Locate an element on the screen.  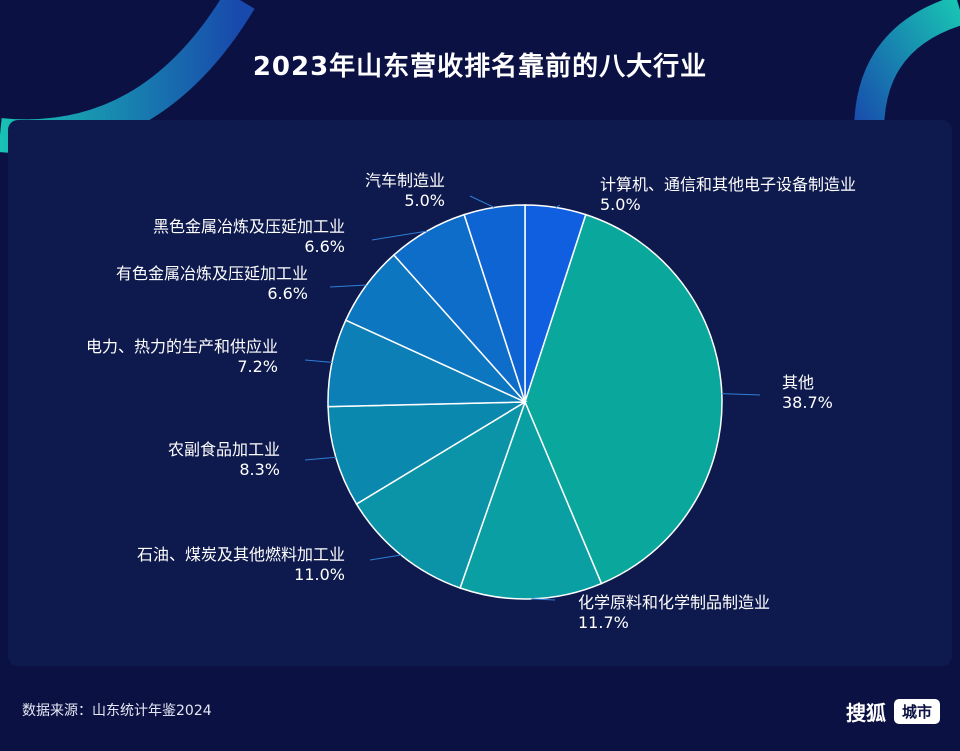
data-source: 数据来源：山东统计年鉴2024 is located at coordinates (117, 711).